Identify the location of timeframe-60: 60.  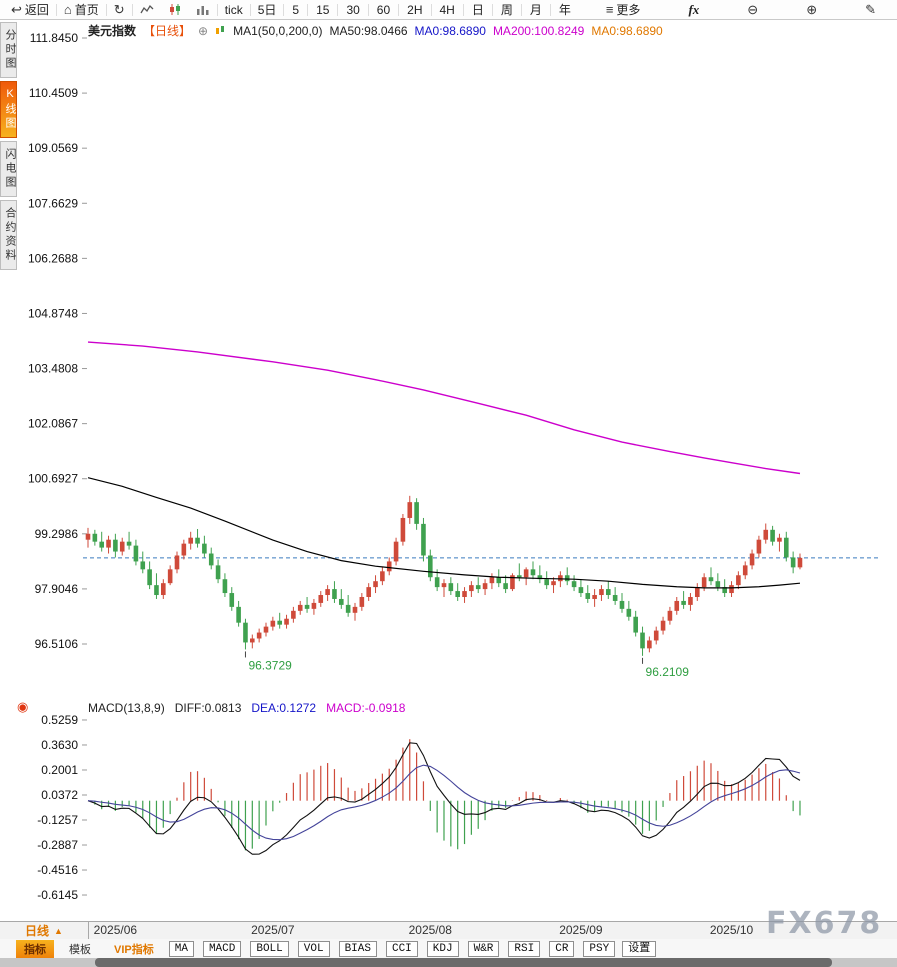
(383, 9).